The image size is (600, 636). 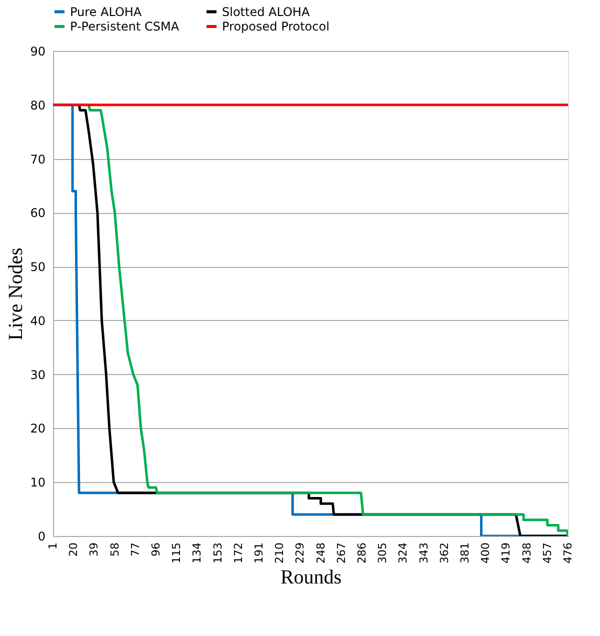 What do you see at coordinates (42, 537) in the screenshot?
I see `y-tick-label: 0` at bounding box center [42, 537].